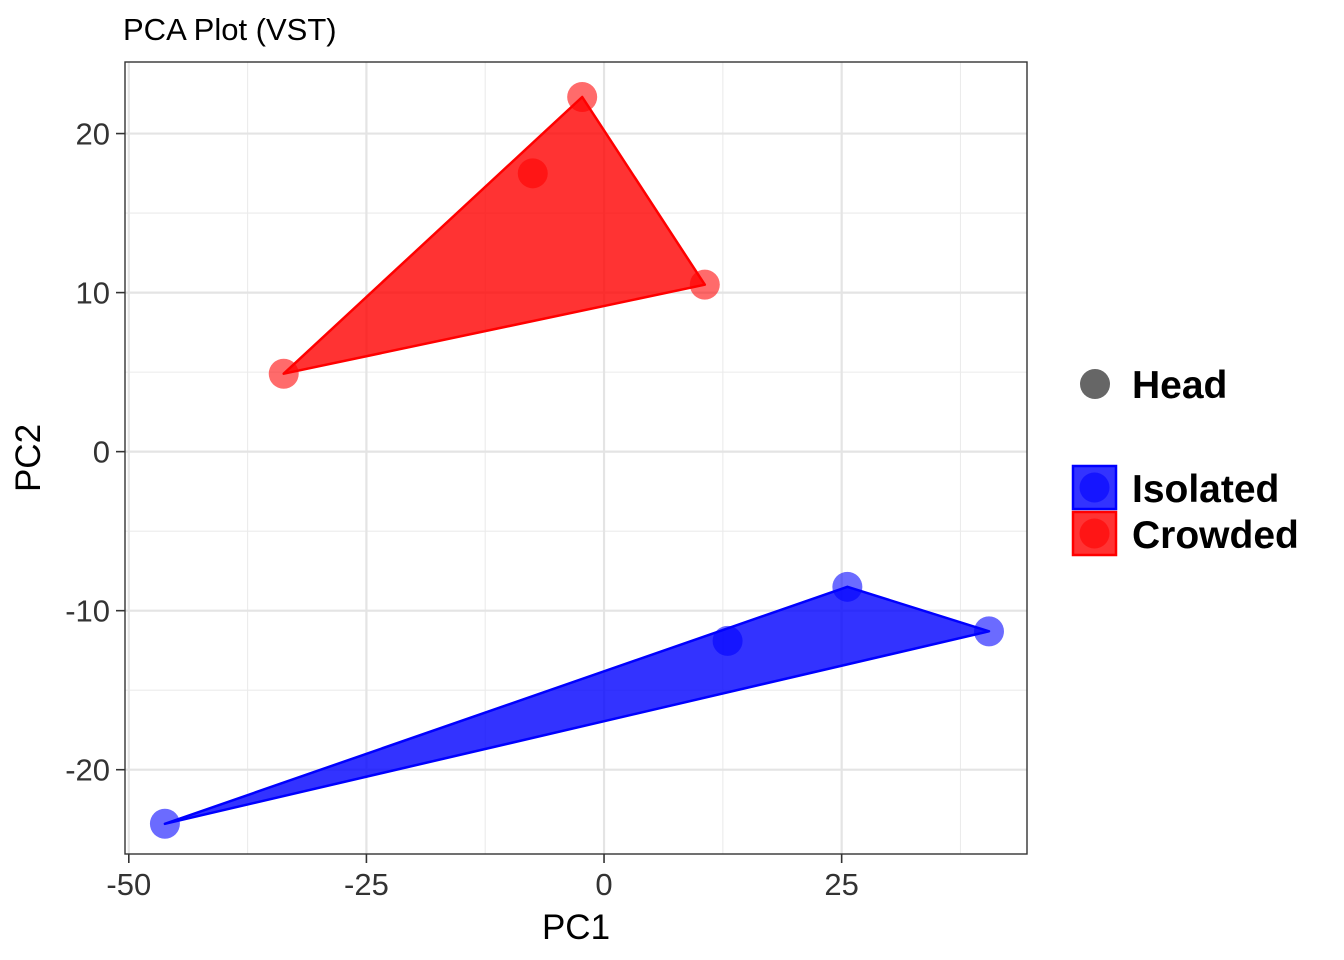 The height and width of the screenshot is (960, 1344). What do you see at coordinates (603, 884) in the screenshot?
I see `x-tick-label: 0` at bounding box center [603, 884].